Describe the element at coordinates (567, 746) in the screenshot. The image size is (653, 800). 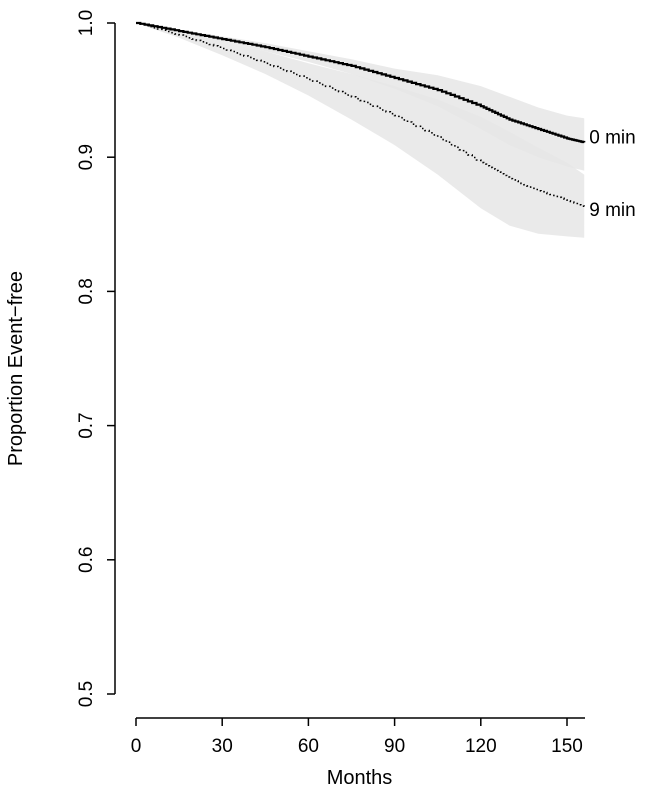
I see `x-tick-label: 150` at that location.